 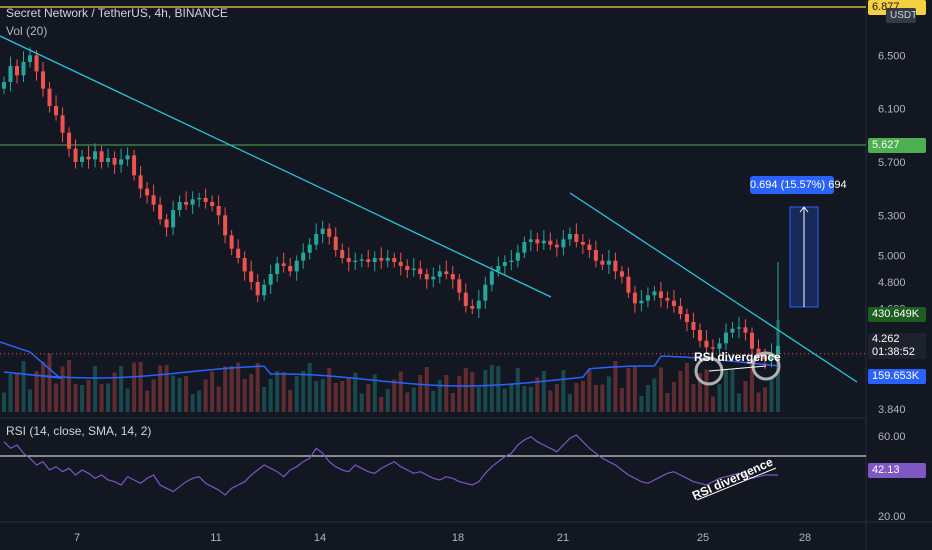 I want to click on hline-tag: 5.627, so click(x=897, y=145).